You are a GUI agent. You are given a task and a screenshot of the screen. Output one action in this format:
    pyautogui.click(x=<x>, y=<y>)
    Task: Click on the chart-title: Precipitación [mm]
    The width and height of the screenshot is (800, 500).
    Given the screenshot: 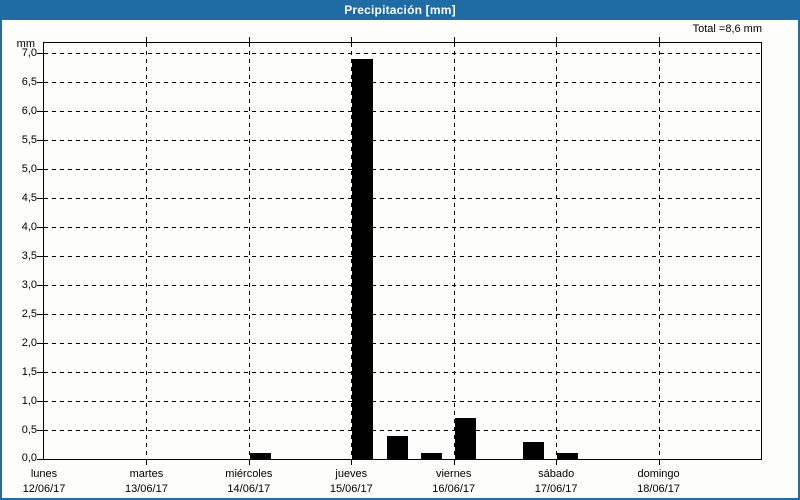 What is the action you would take?
    pyautogui.click(x=400, y=10)
    